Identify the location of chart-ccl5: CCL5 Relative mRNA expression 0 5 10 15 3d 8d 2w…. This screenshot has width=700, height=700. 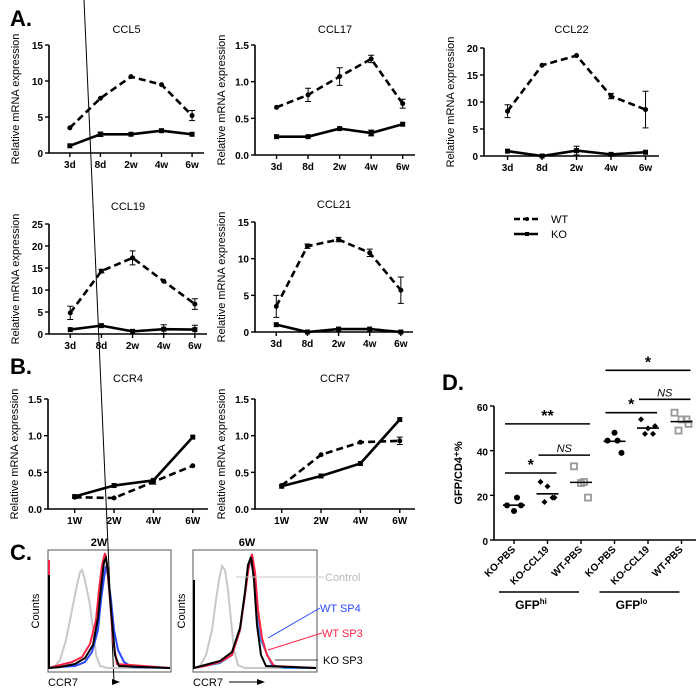
(107, 97).